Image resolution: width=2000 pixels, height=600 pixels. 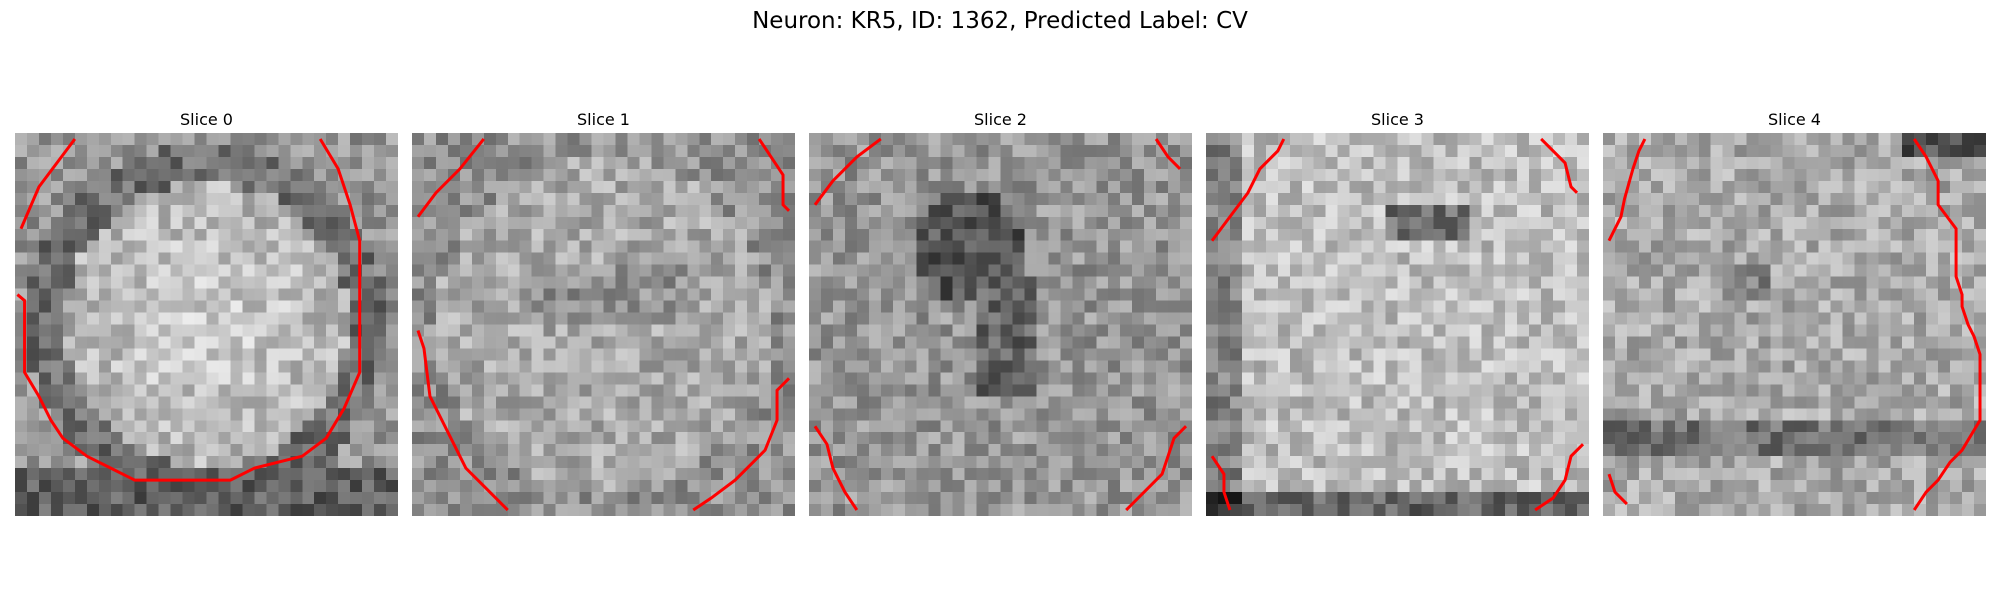 What do you see at coordinates (206, 119) in the screenshot?
I see `slice-title: Slice 0` at bounding box center [206, 119].